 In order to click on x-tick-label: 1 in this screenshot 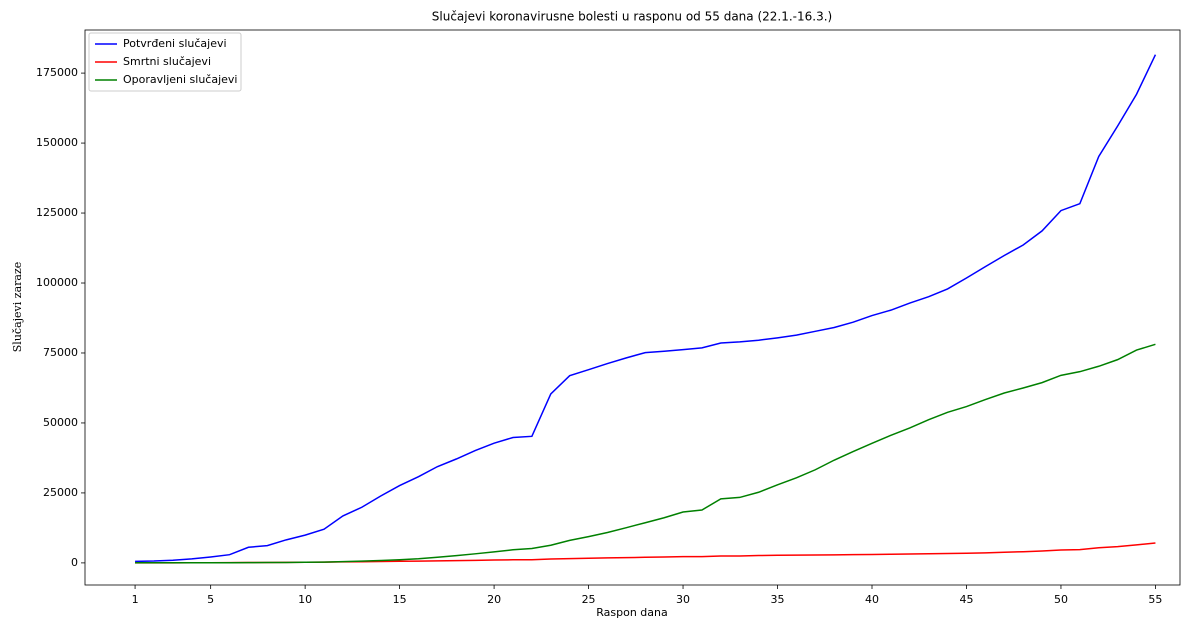, I will do `click(135, 599)`.